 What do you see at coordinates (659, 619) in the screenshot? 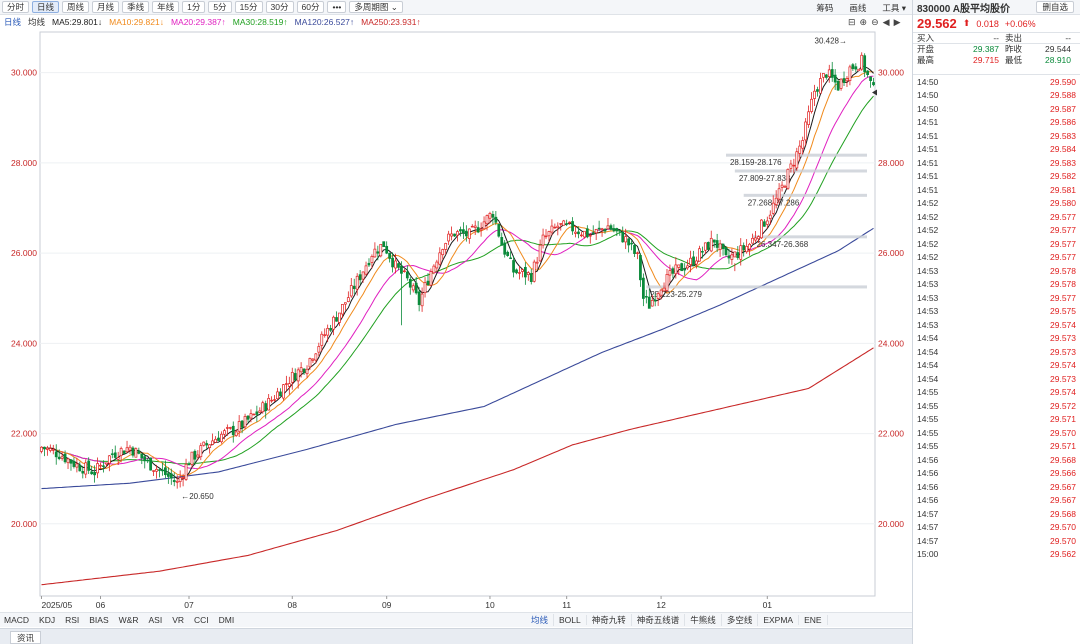
I see `overlay-tab-3: 神奇五线谱` at bounding box center [659, 619].